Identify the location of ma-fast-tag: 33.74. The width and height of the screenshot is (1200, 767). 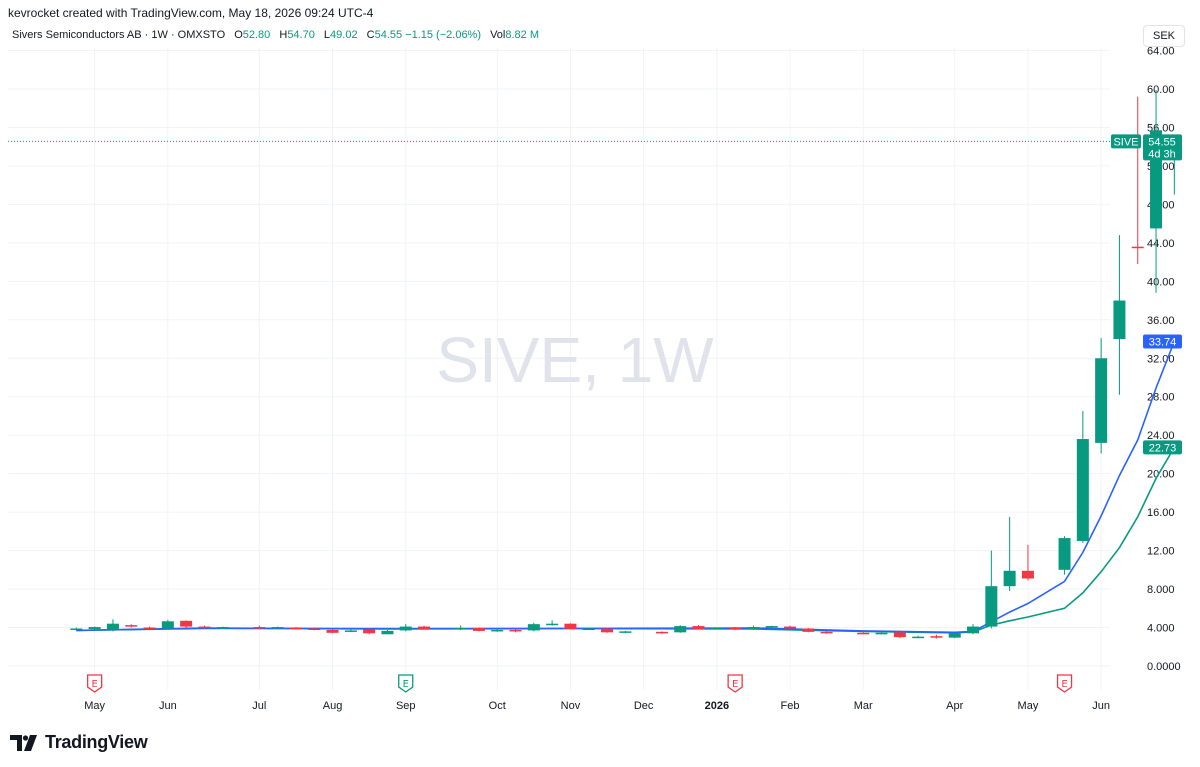
(1162, 341).